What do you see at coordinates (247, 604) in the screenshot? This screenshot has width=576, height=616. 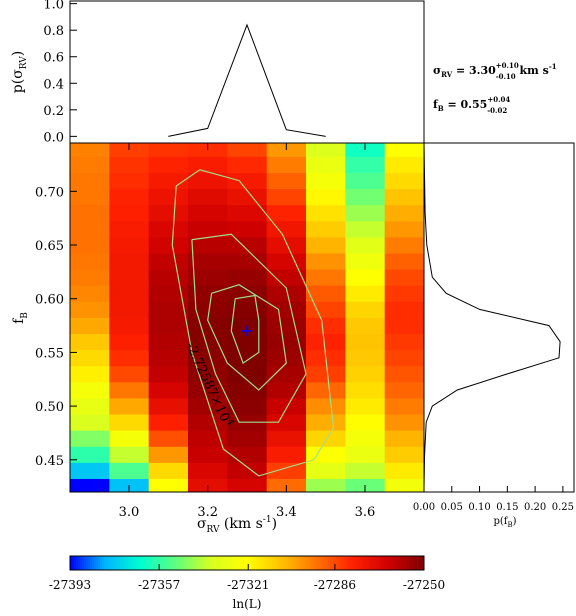 I see `colorbar-label: ln(L)` at bounding box center [247, 604].